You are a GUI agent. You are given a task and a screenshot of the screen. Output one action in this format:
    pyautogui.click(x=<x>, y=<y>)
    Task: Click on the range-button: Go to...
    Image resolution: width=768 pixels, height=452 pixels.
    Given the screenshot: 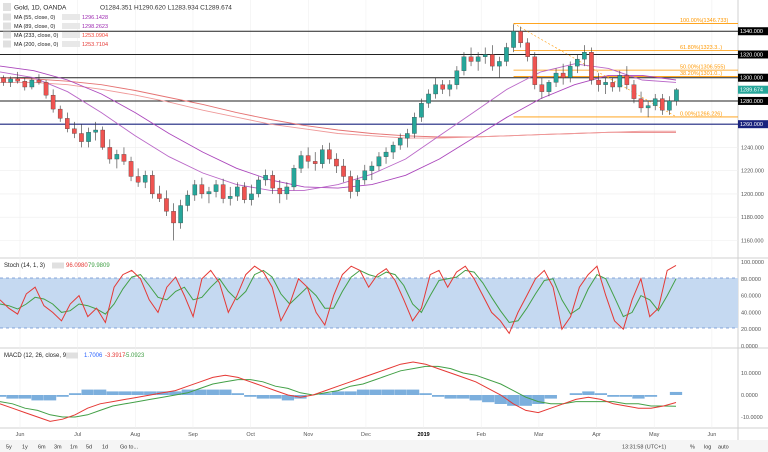 What is the action you would take?
    pyautogui.click(x=129, y=448)
    